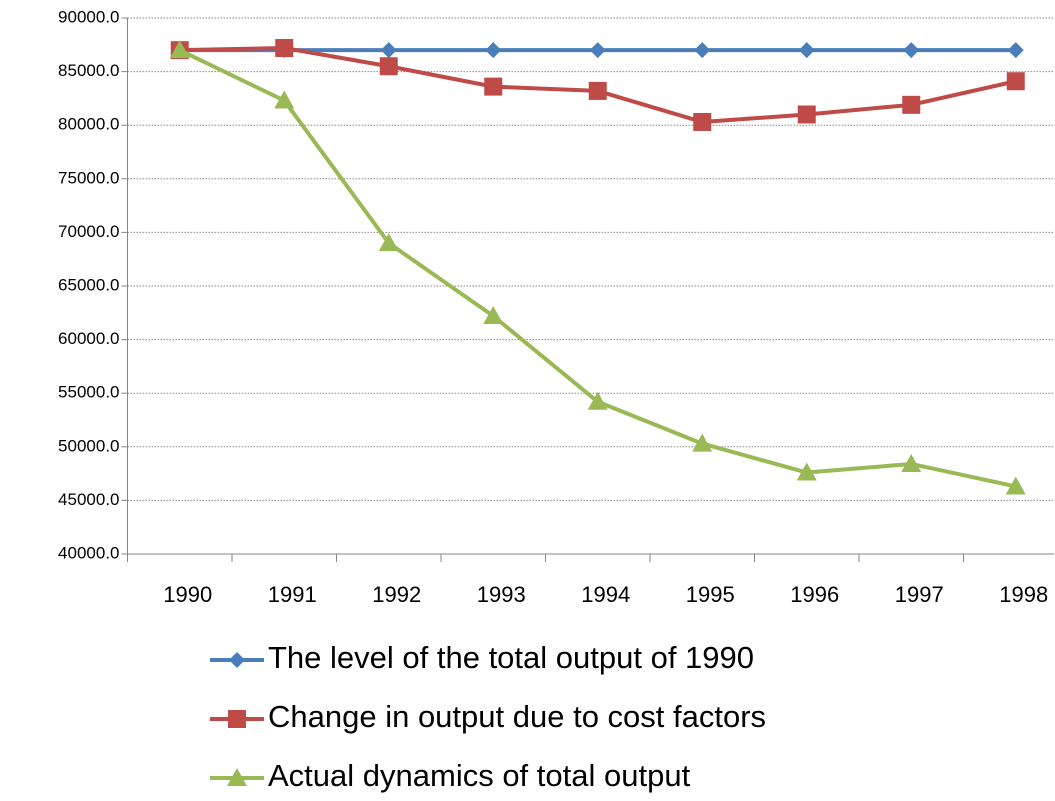 The image size is (1055, 801). What do you see at coordinates (88, 231) in the screenshot?
I see `y-tick-label: 70000.0` at bounding box center [88, 231].